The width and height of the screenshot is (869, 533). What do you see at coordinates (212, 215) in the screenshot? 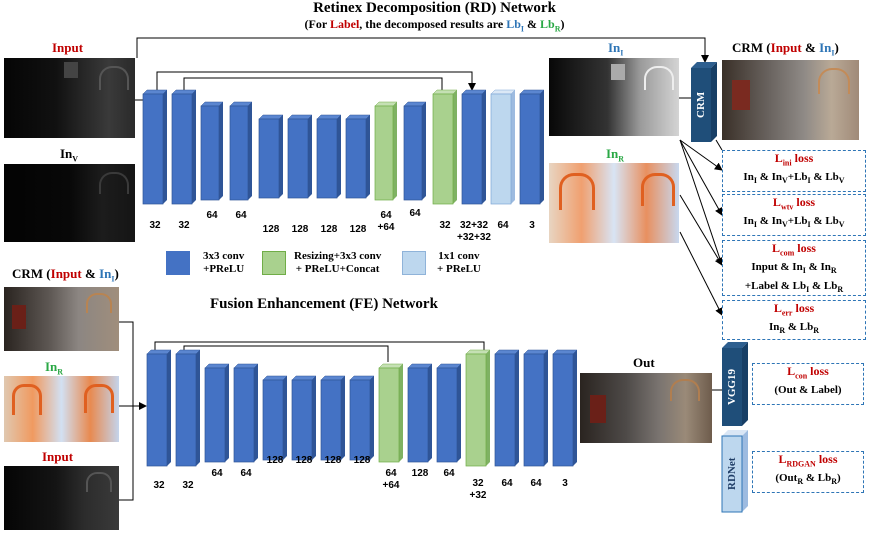
I see `rd-channel-3: 64` at bounding box center [212, 215].